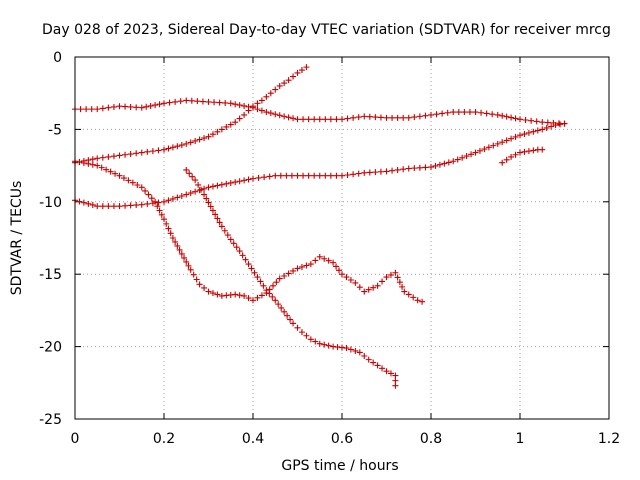 This screenshot has width=640, height=480. I want to click on x-tick-labels: 0 0.2 0.4 0.6 0.8 1 1.2, so click(346, 439).